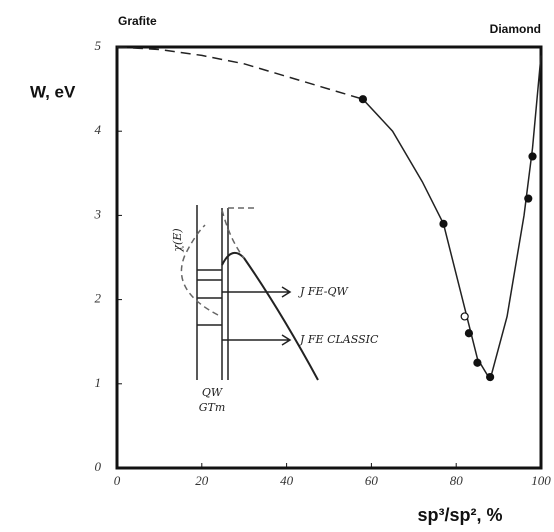  What do you see at coordinates (98, 298) in the screenshot?
I see `y-tick-label: 2` at bounding box center [98, 298].